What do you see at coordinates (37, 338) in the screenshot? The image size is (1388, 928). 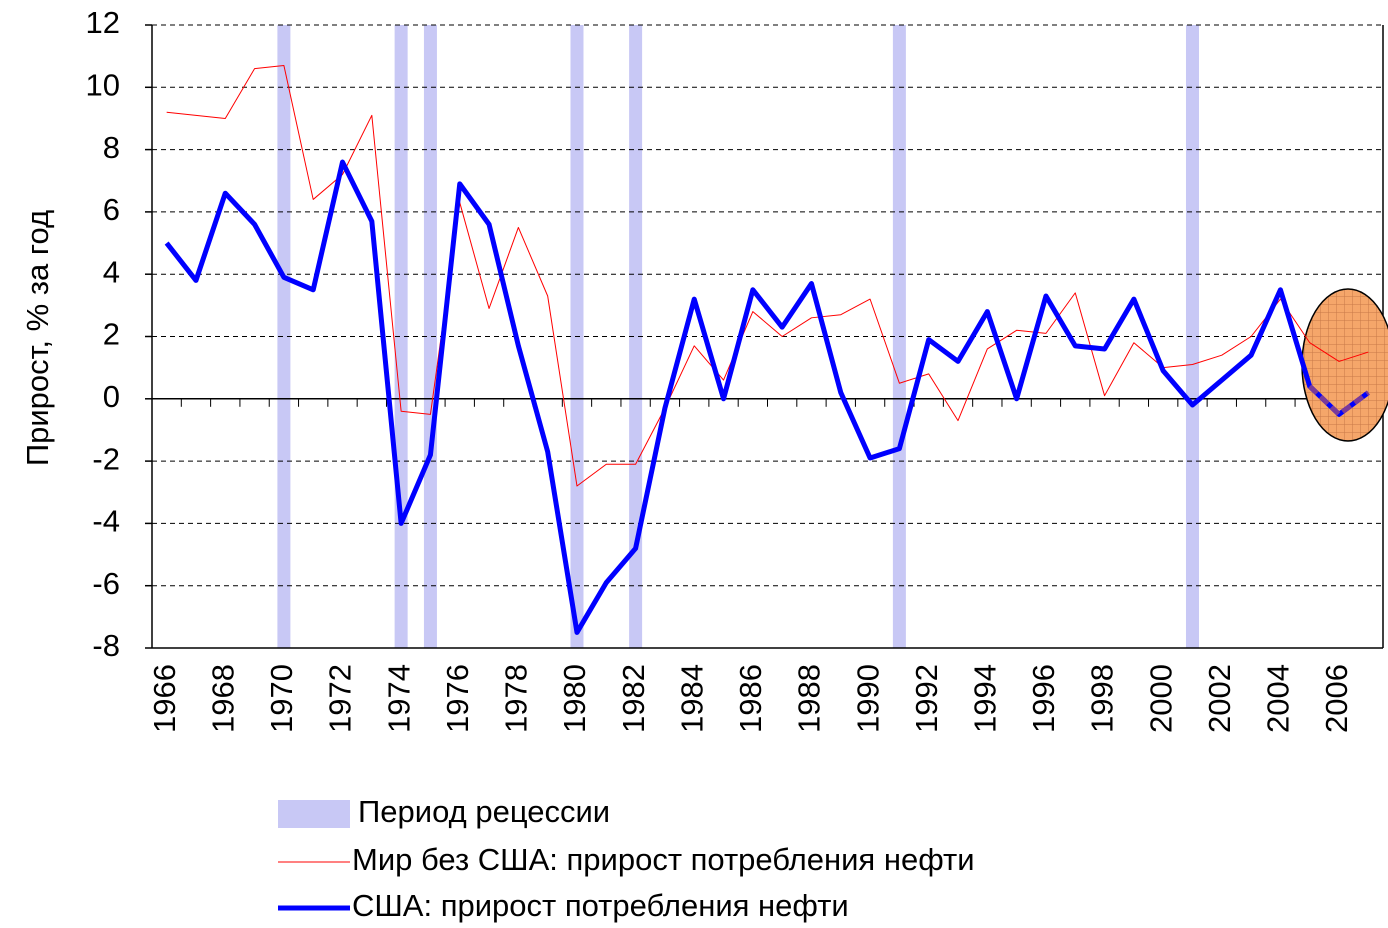 I see `y-axis-label: Прирост, % за год` at bounding box center [37, 338].